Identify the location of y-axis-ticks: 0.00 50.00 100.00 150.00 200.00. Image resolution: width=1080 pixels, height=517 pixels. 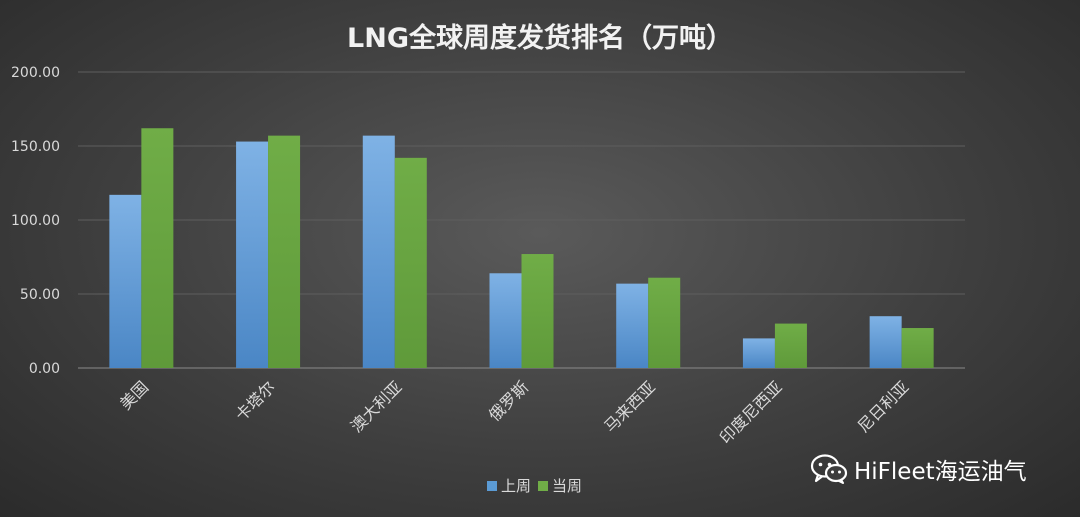
(35, 221).